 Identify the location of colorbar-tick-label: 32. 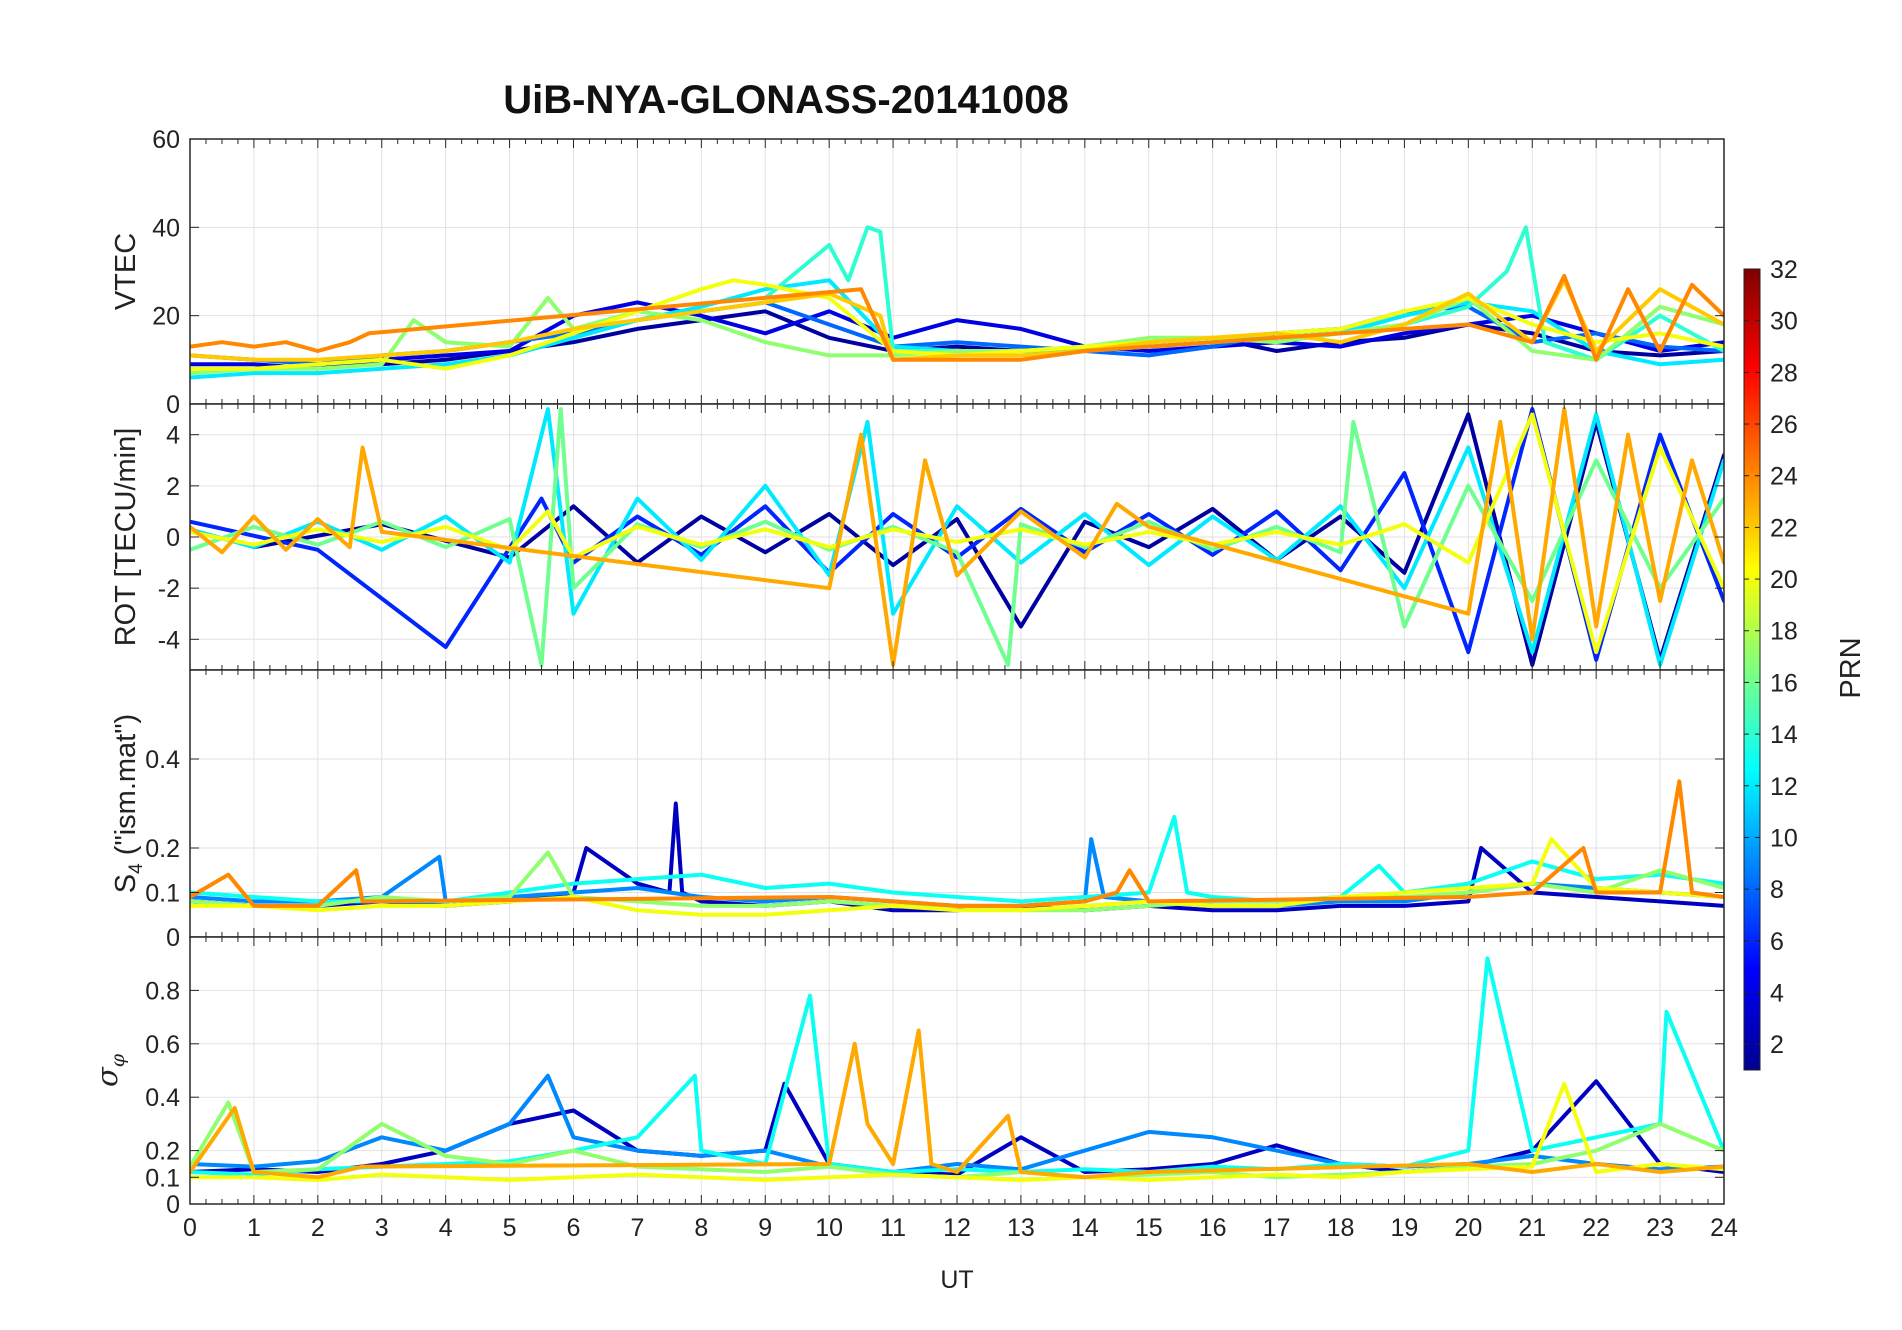
(1784, 270).